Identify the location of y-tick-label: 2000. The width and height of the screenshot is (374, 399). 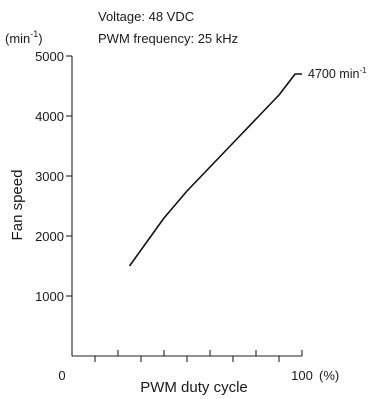
(49, 236).